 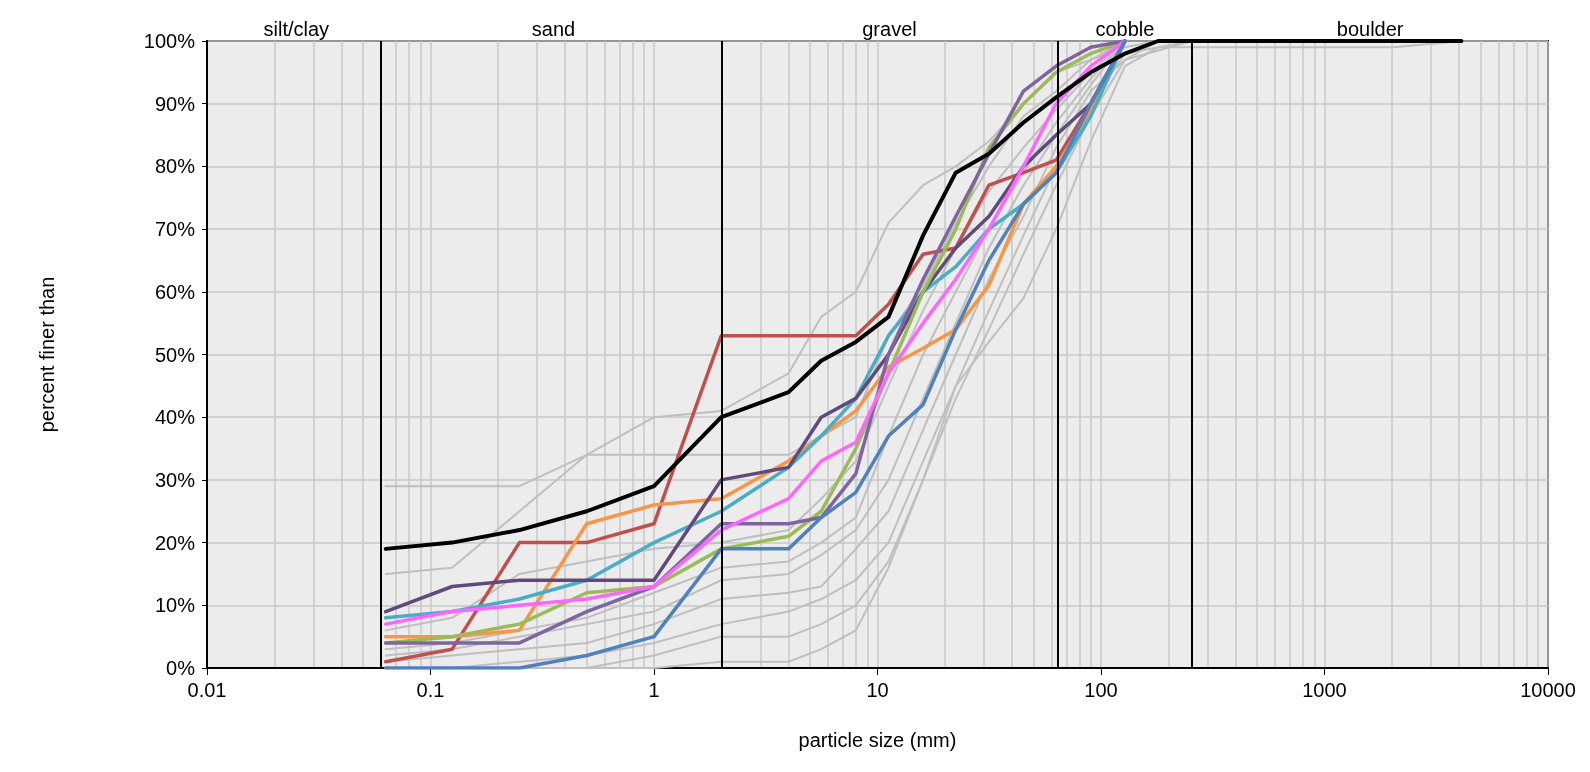 I want to click on x-tick-label: 0.1, so click(x=430, y=690).